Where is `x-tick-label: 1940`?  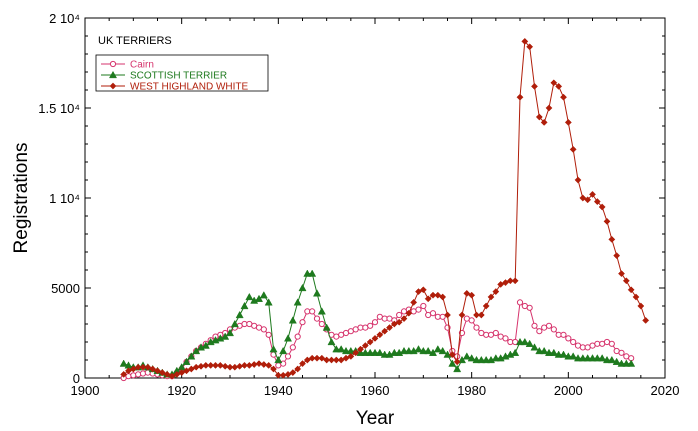 x-tick-label: 1940 is located at coordinates (278, 390).